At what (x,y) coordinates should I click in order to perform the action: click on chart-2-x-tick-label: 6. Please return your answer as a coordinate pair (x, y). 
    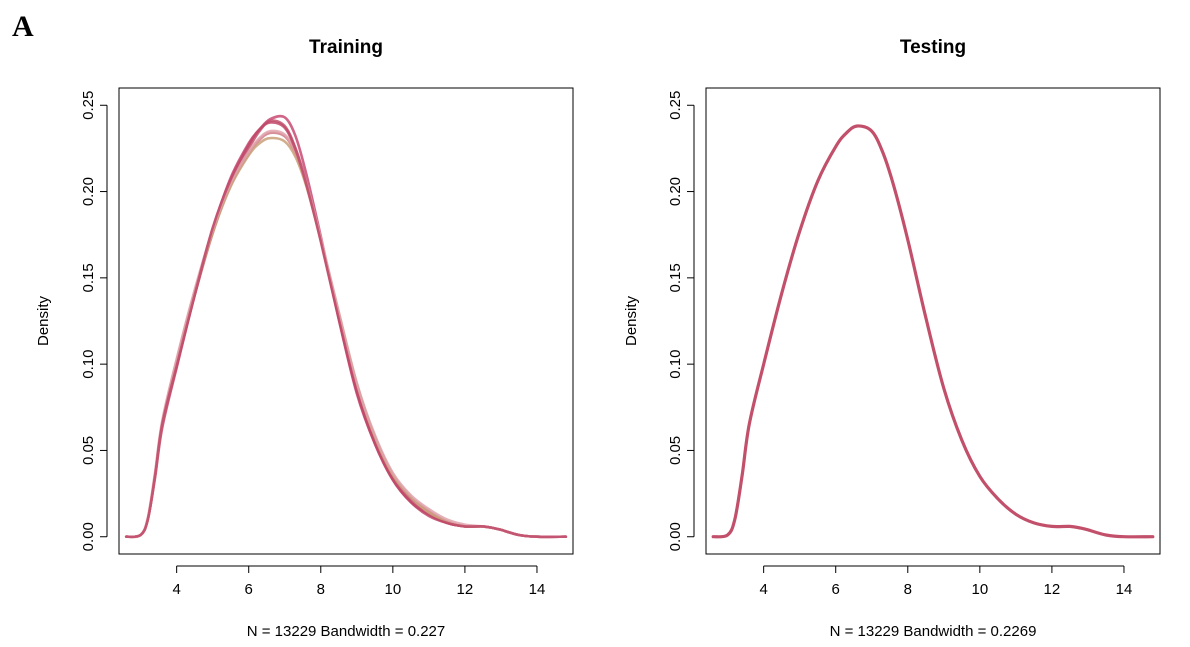
    Looking at the image, I should click on (836, 589).